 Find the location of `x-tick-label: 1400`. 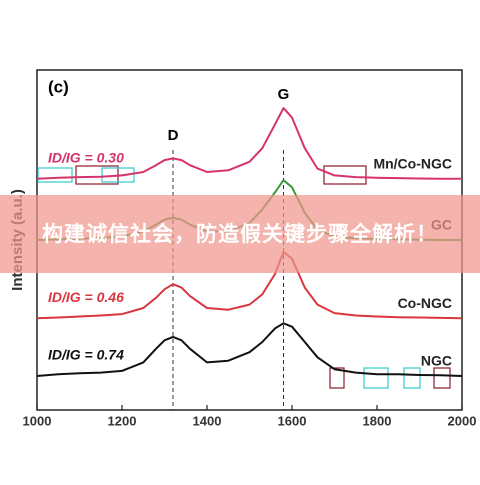

x-tick-label: 1400 is located at coordinates (207, 420).